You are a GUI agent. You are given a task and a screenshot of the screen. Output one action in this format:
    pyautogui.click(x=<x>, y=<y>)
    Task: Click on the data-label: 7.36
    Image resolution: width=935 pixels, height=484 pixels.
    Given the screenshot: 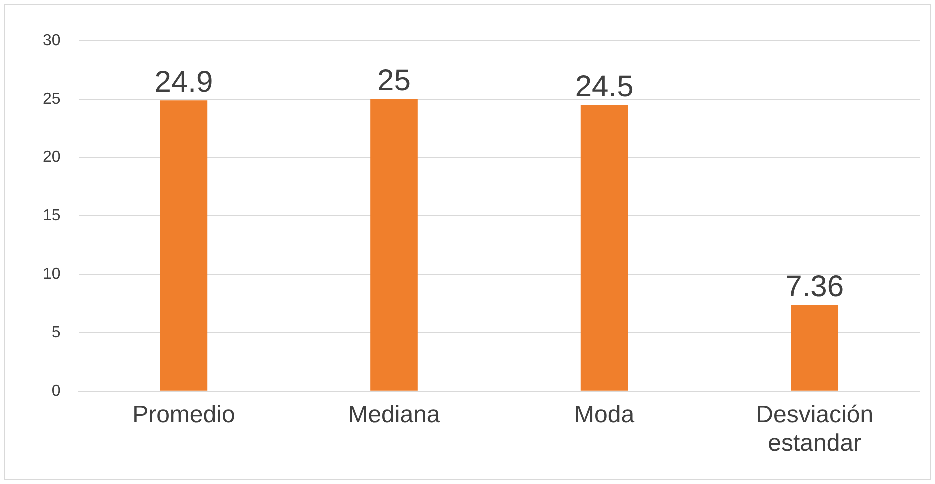 What is the action you would take?
    pyautogui.click(x=815, y=287)
    